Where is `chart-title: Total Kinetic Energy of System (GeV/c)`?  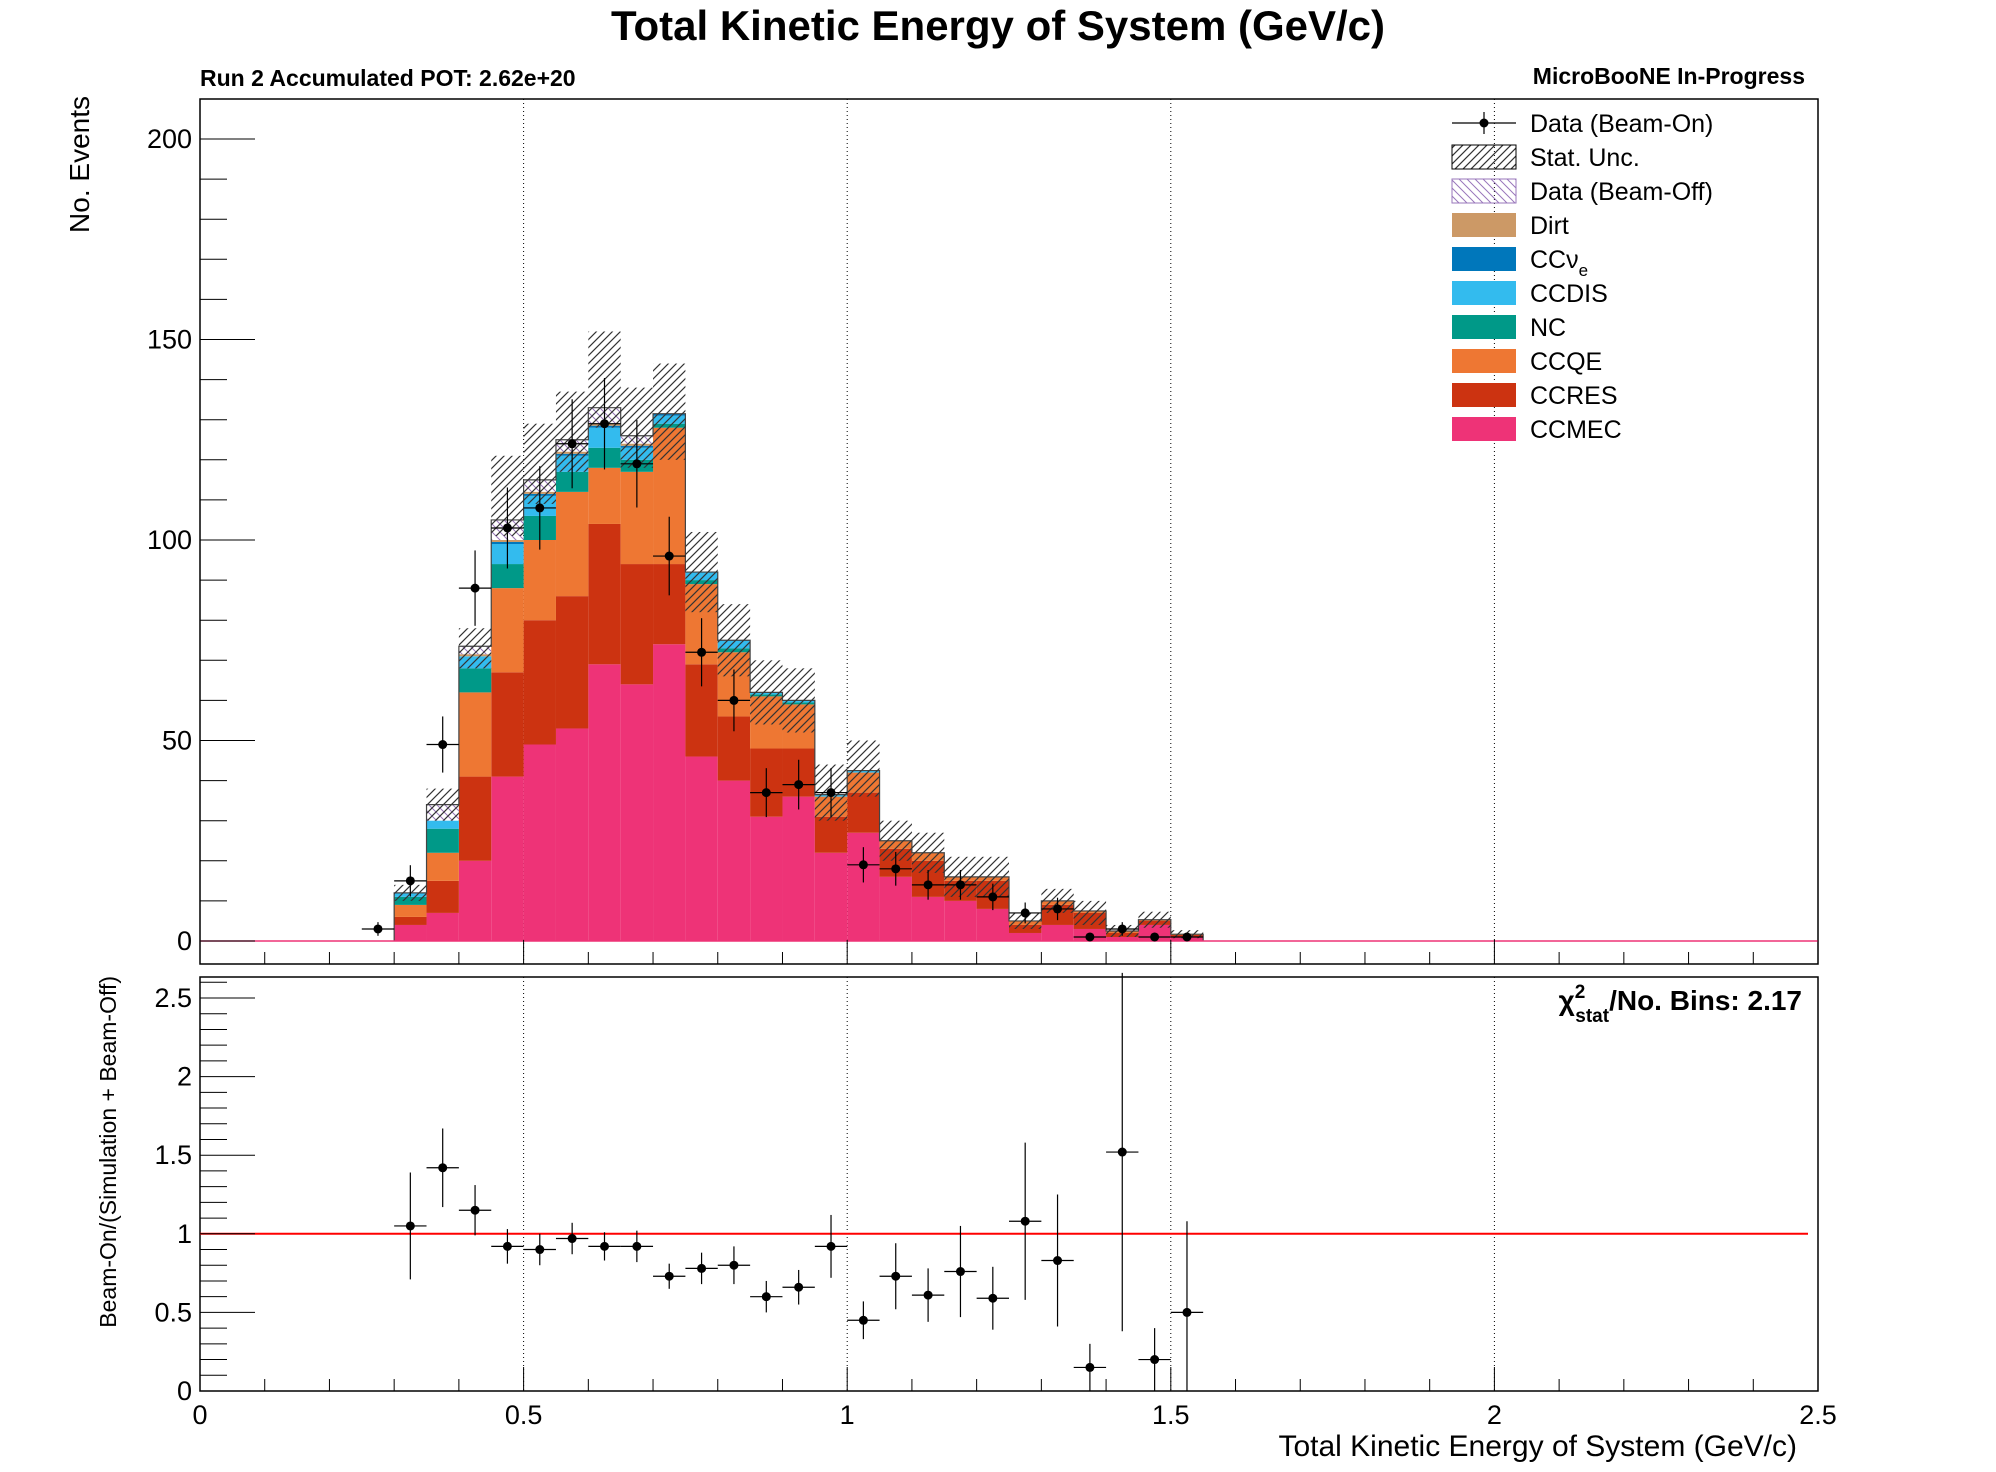 chart-title: Total Kinetic Energy of System (GeV/c) is located at coordinates (998, 25).